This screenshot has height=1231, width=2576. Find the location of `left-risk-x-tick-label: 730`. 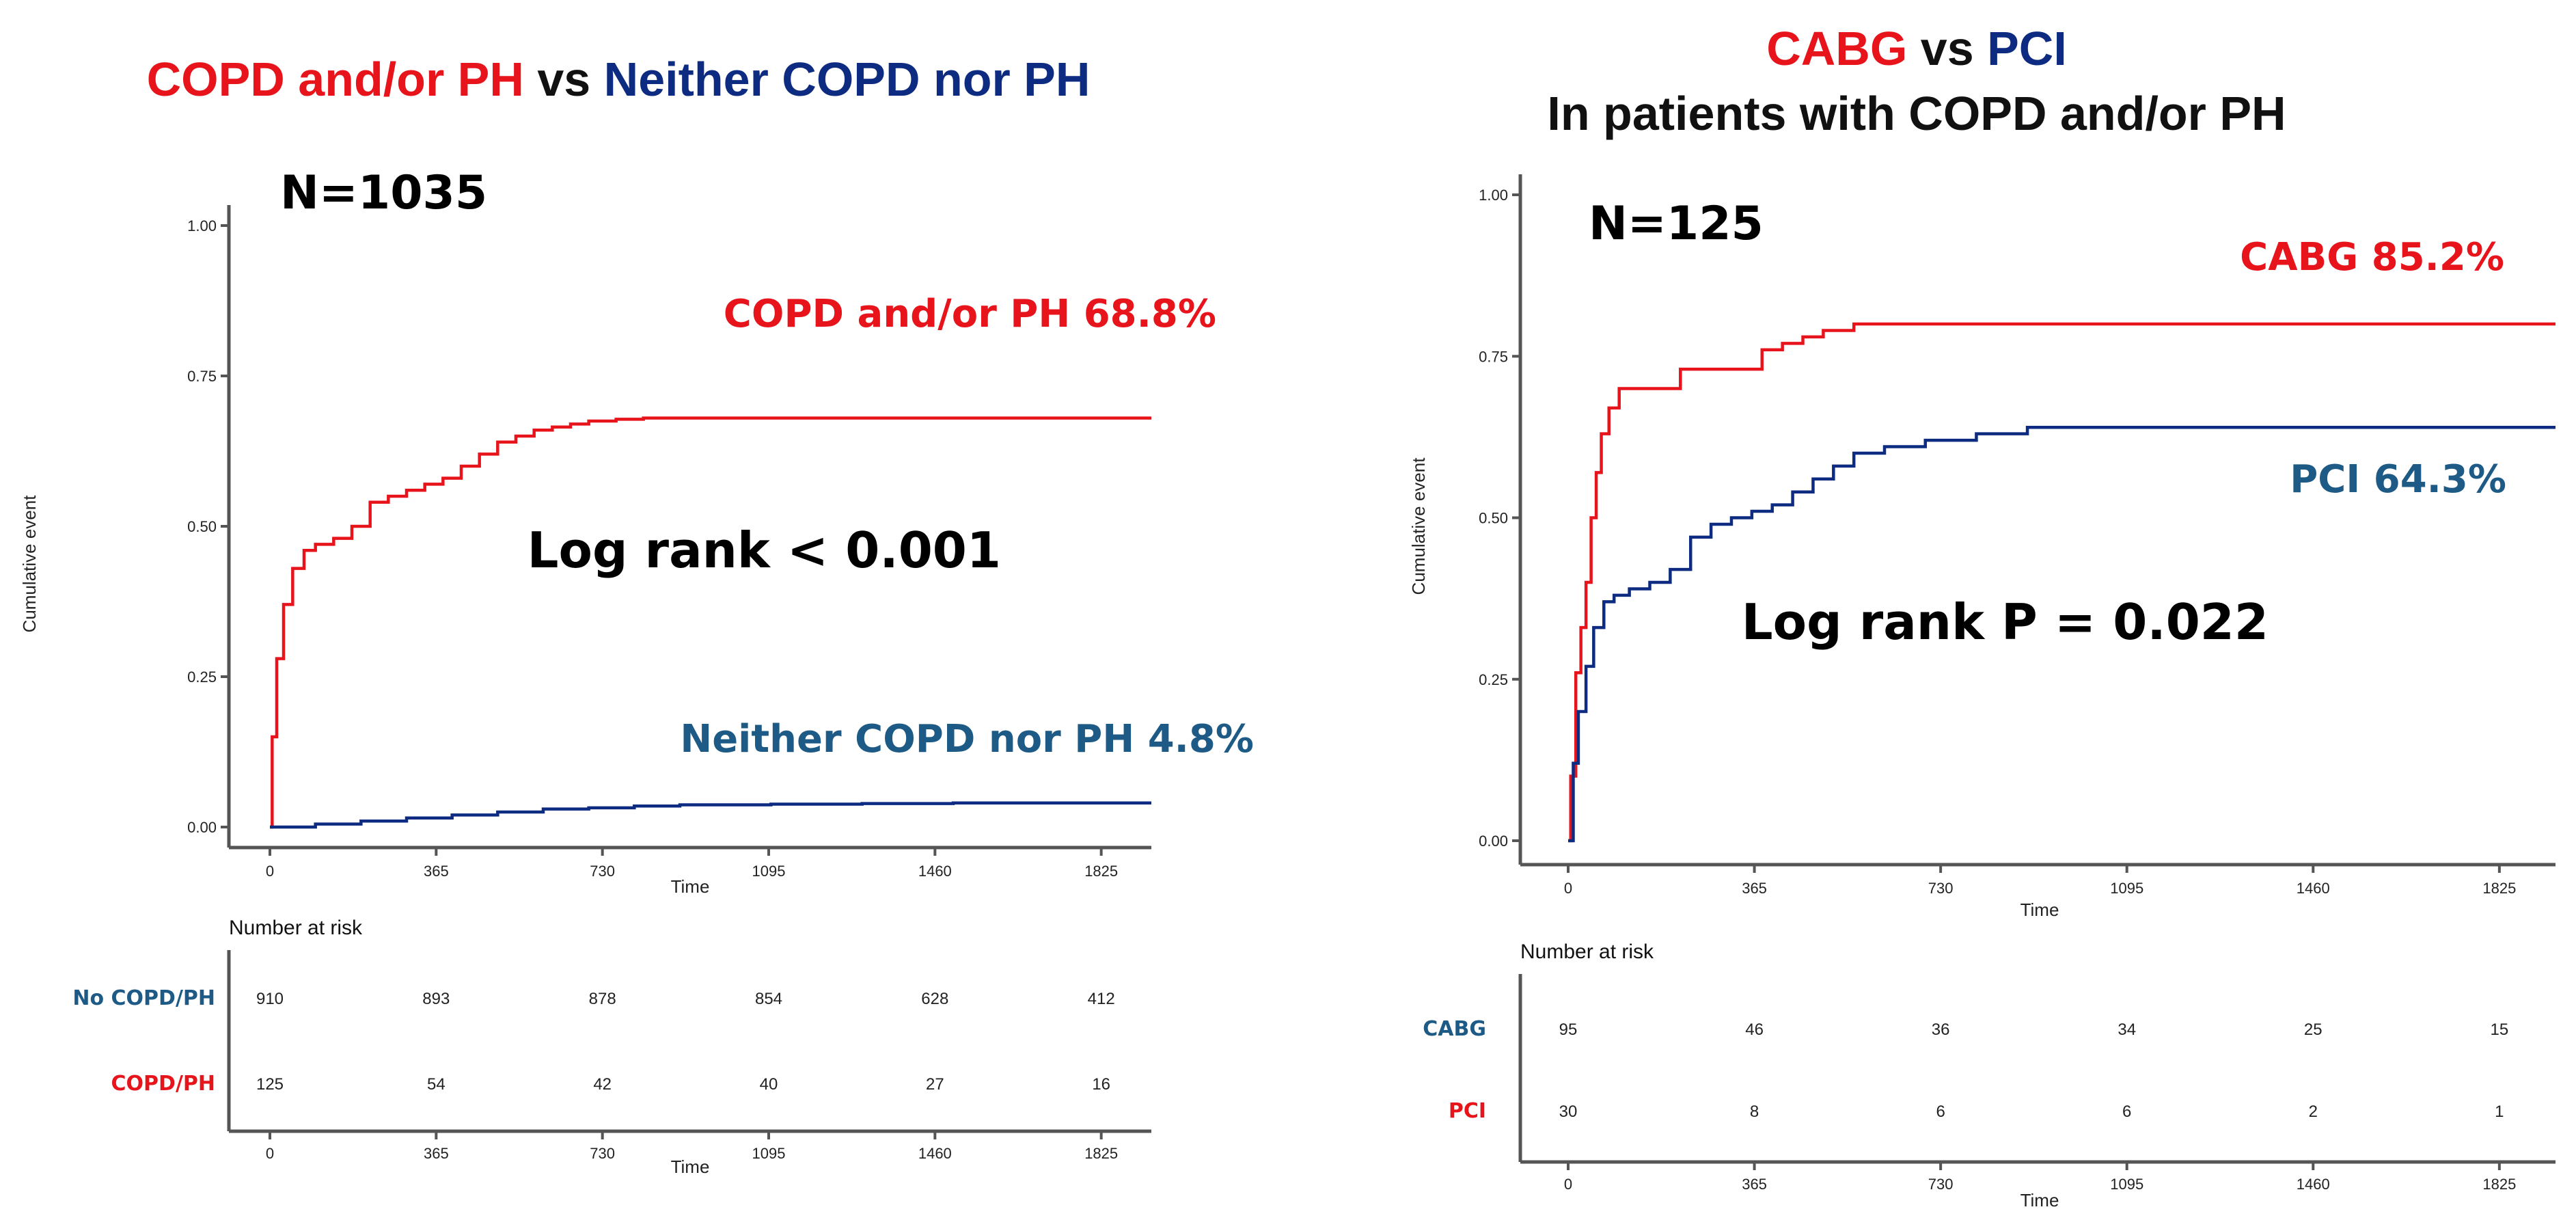

left-risk-x-tick-label: 730 is located at coordinates (602, 1153).